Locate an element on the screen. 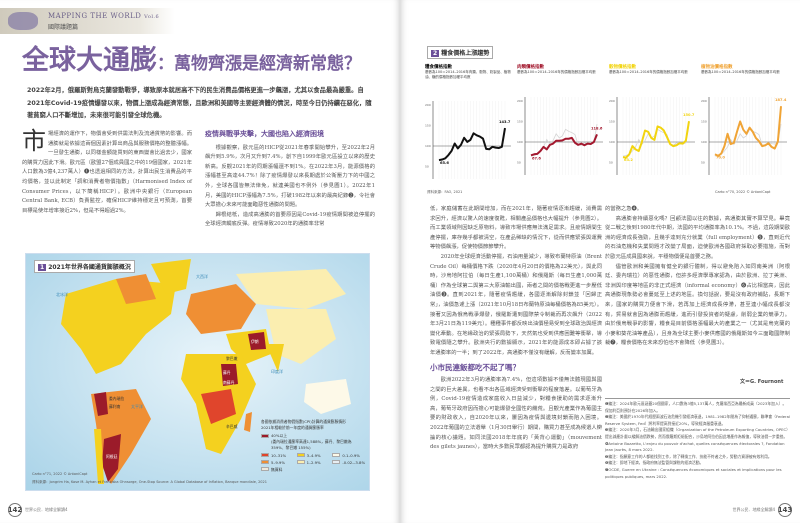 This screenshot has height=523, width=800. data-label: 63.2 is located at coordinates (628, 160).